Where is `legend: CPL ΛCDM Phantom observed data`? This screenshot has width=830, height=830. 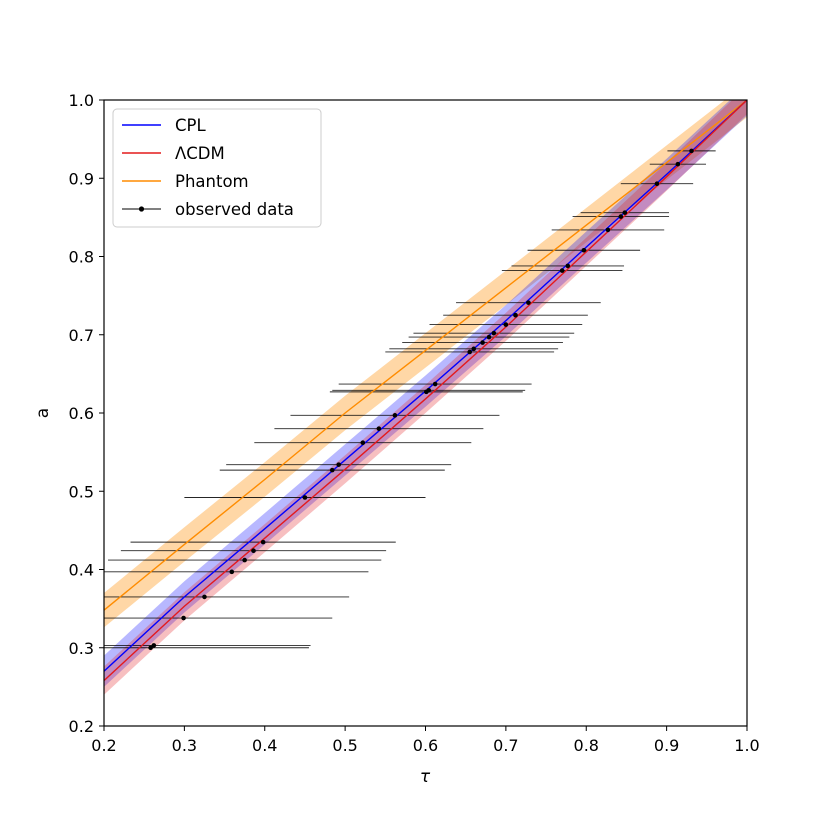 legend: CPL ΛCDM Phantom observed data is located at coordinates (217, 168).